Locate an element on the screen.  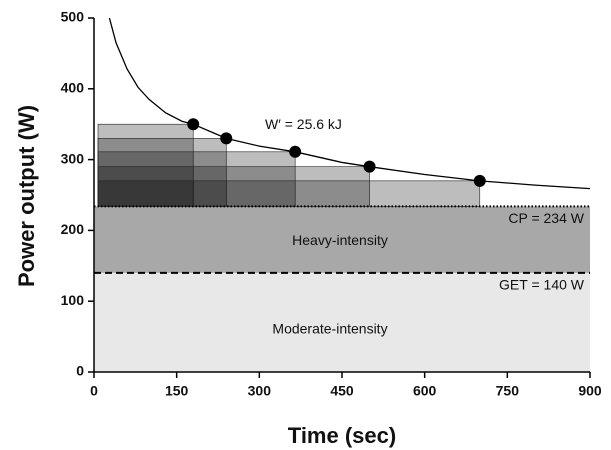
x-tick-label: 600 is located at coordinates (425, 391).